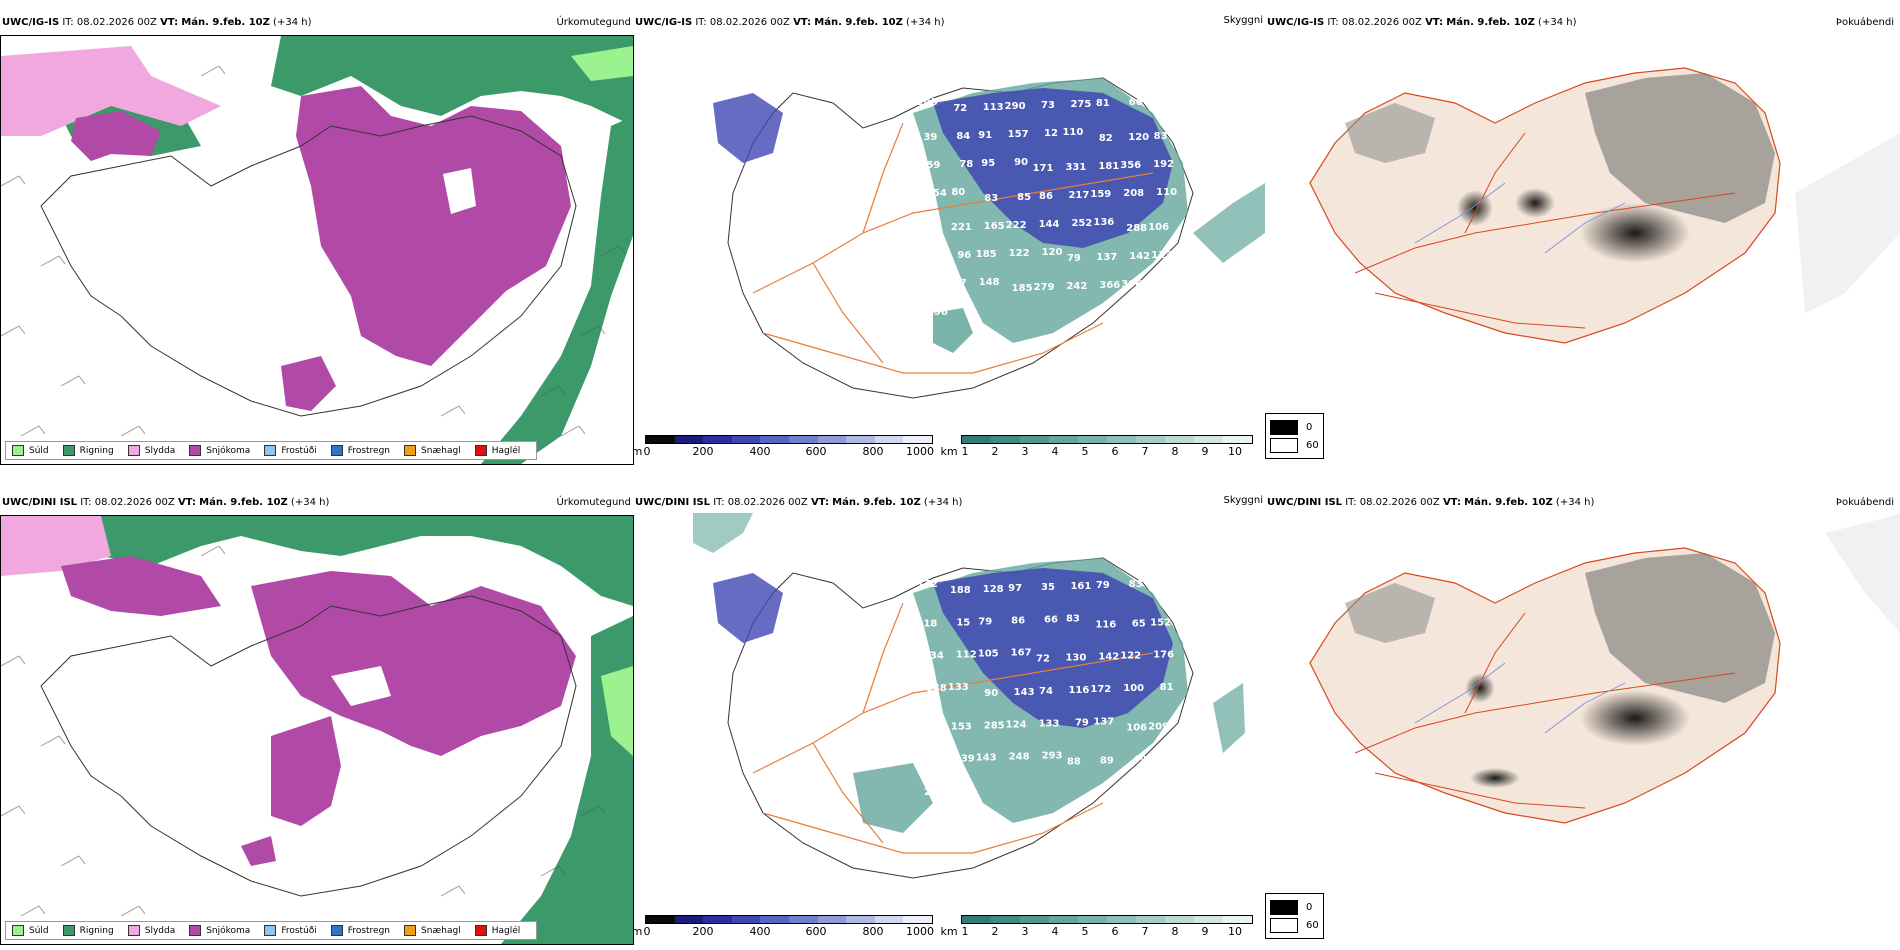 The width and height of the screenshot is (1900, 950). What do you see at coordinates (783, 931) in the screenshot?
I see `elevation-colorbar-labels: m 0 200 400 600 800 1000` at bounding box center [783, 931].